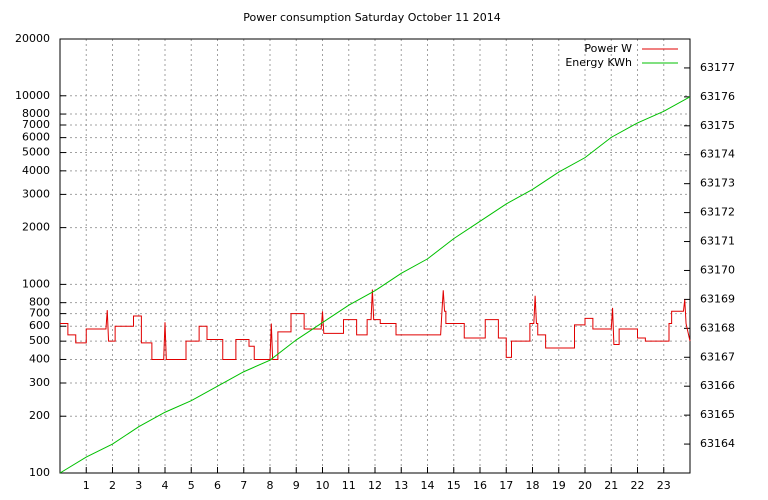 Image resolution: width=768 pixels, height=500 pixels. I want to click on y-tick-label: 200, so click(39, 415).